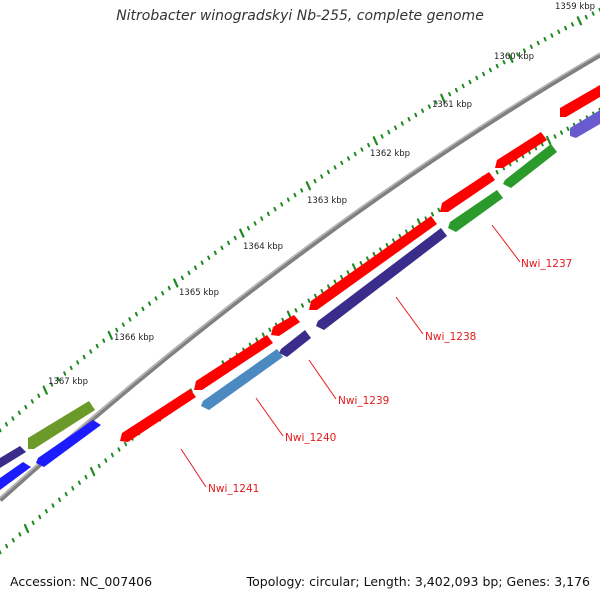 The image size is (600, 600). Describe the element at coordinates (233, 489) in the screenshot. I see `gene-label: Nwi_1241` at that location.